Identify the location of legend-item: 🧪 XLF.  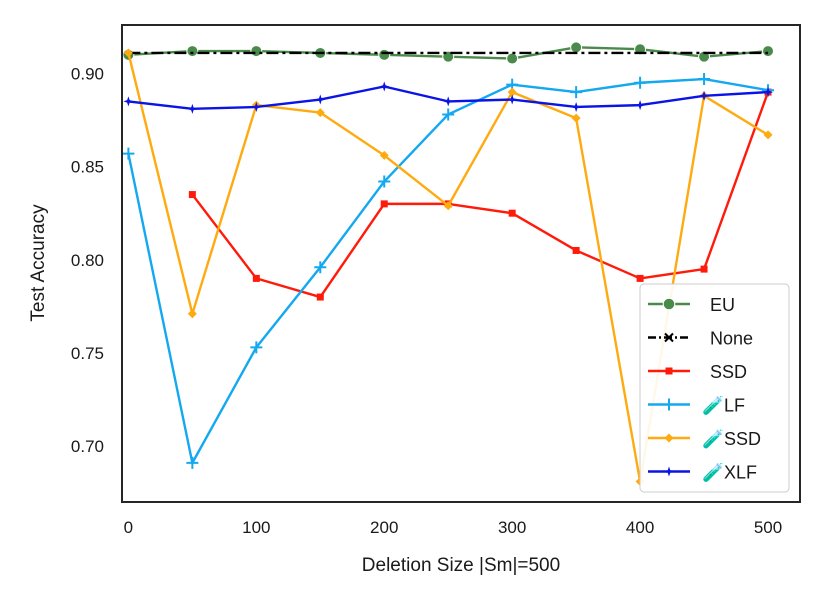
(702, 473).